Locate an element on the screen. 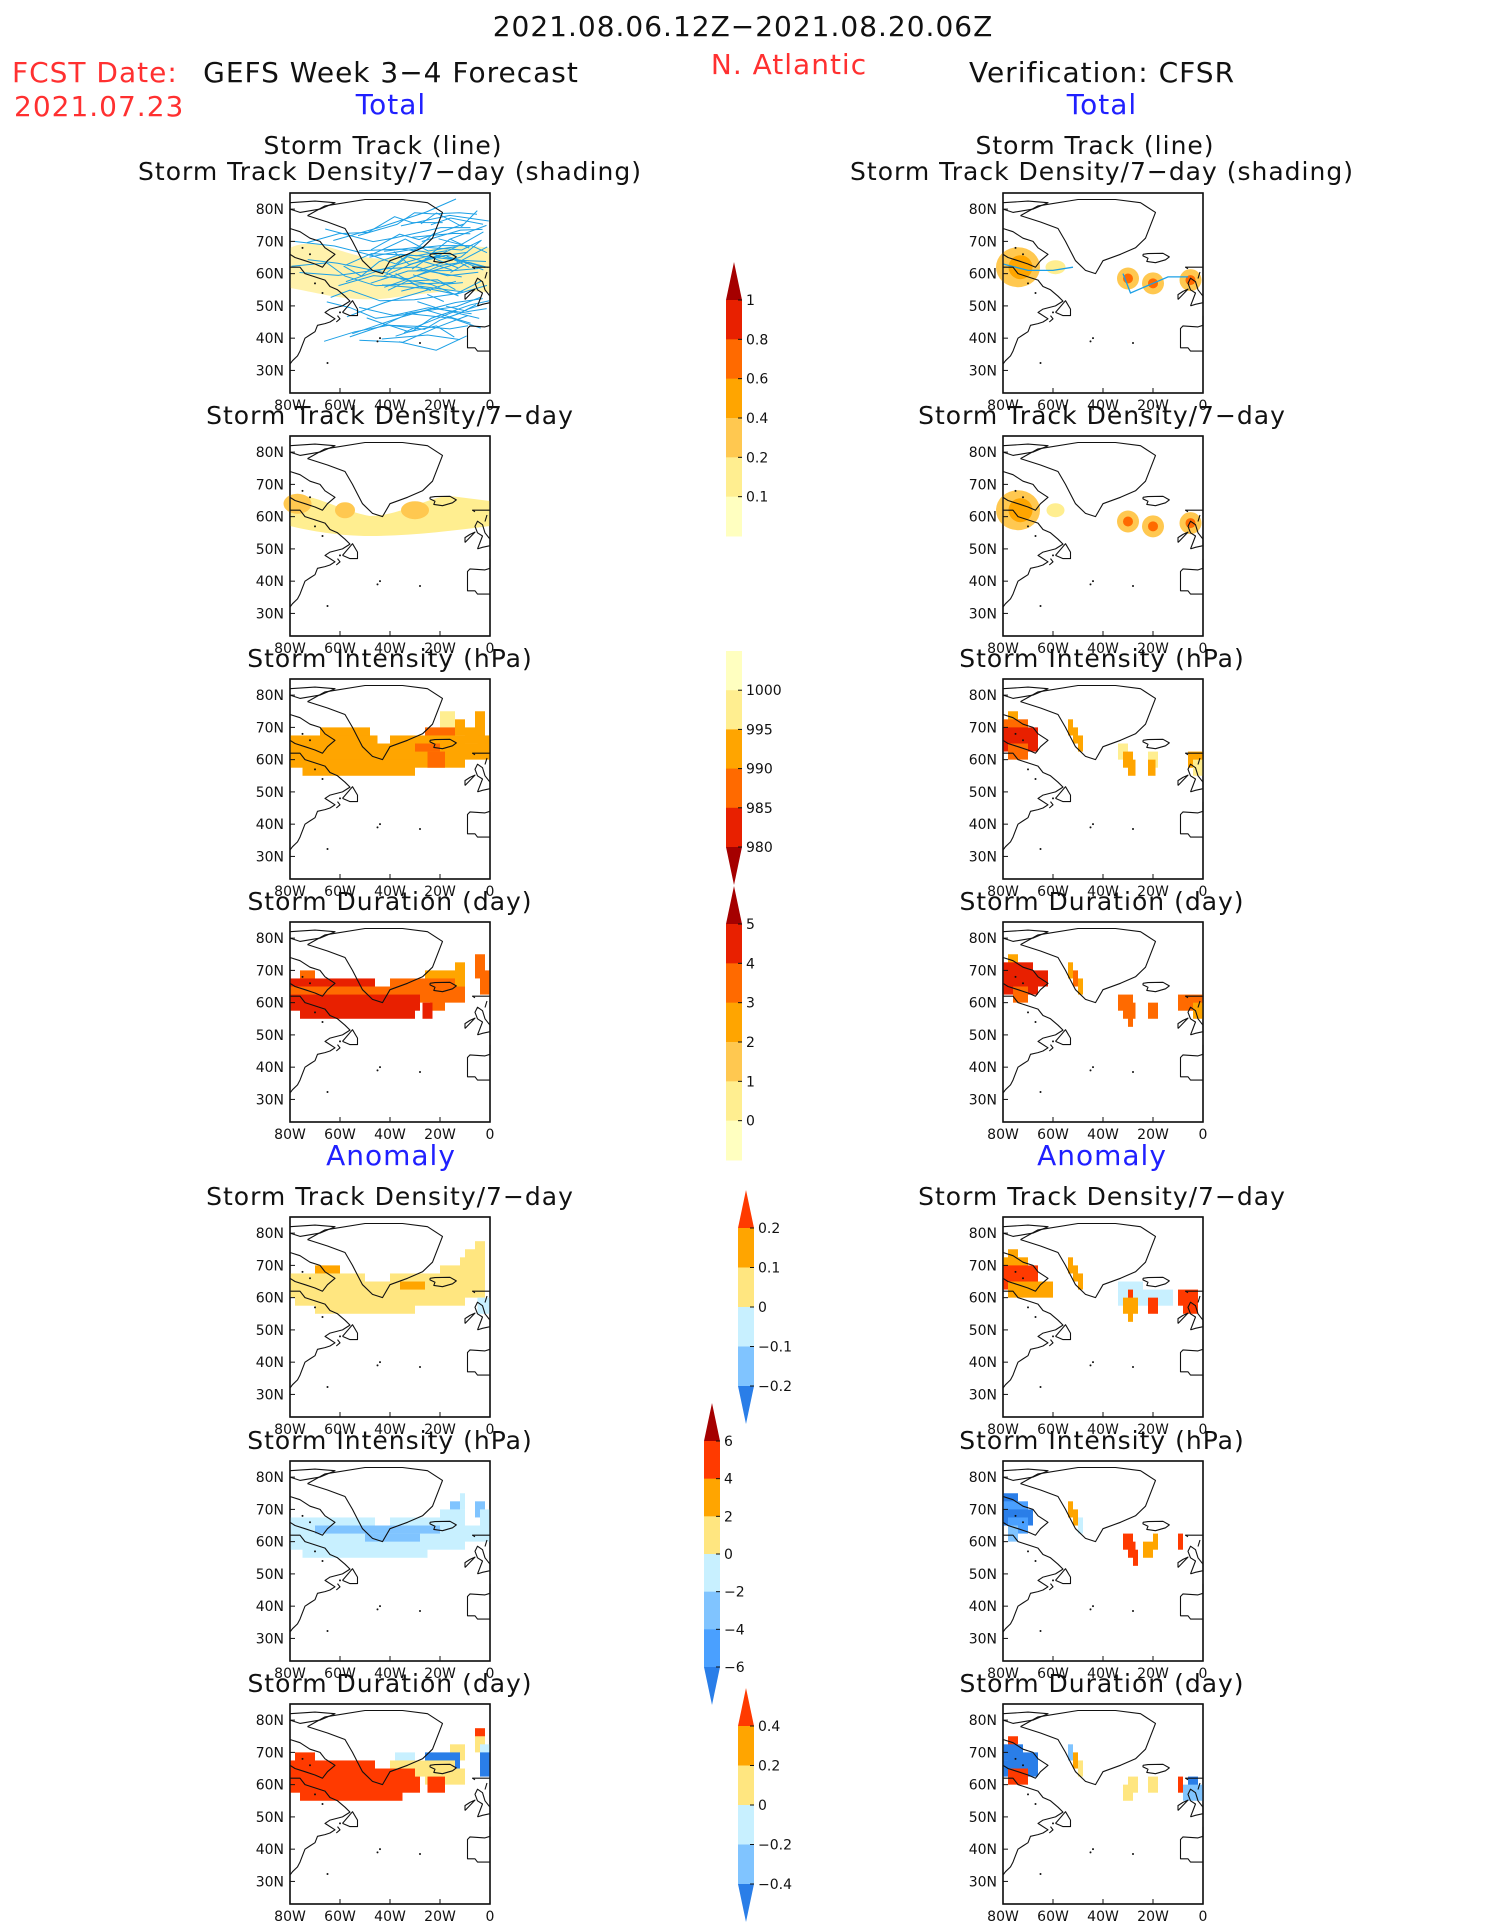 The image size is (1487, 1925). colorbar-ticks: 1 0.8 0.6 0.4 0.2 0.1 is located at coordinates (753, 399).